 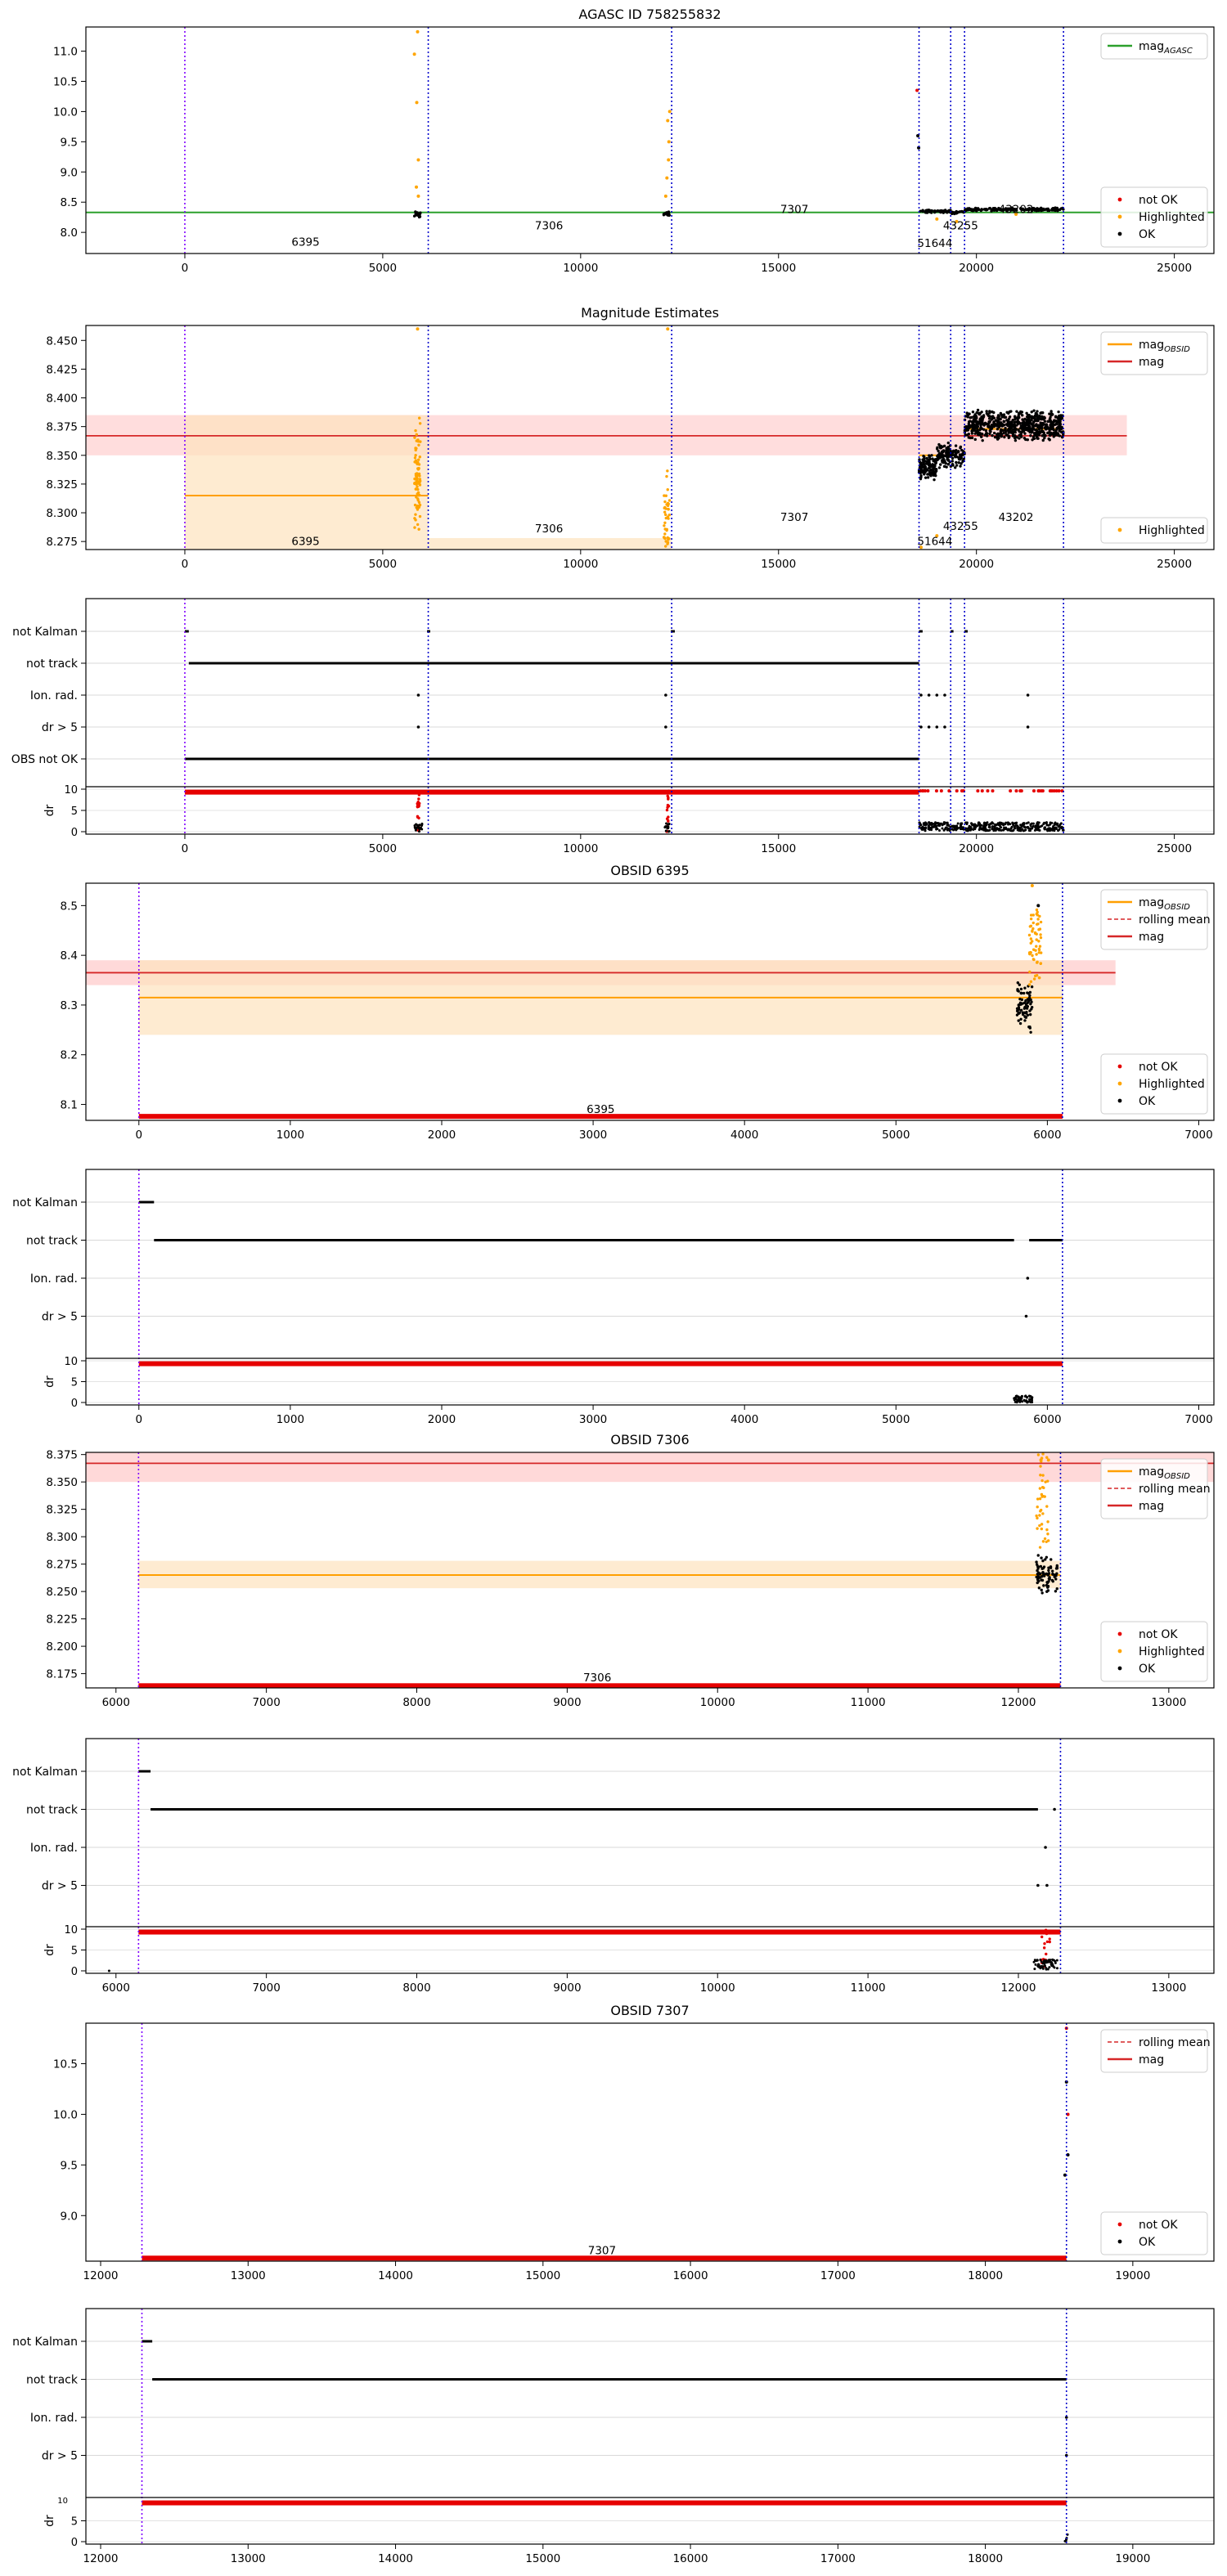 What do you see at coordinates (1154, 217) in the screenshot?
I see `legend-bottom: not OK Highlighted OK` at bounding box center [1154, 217].